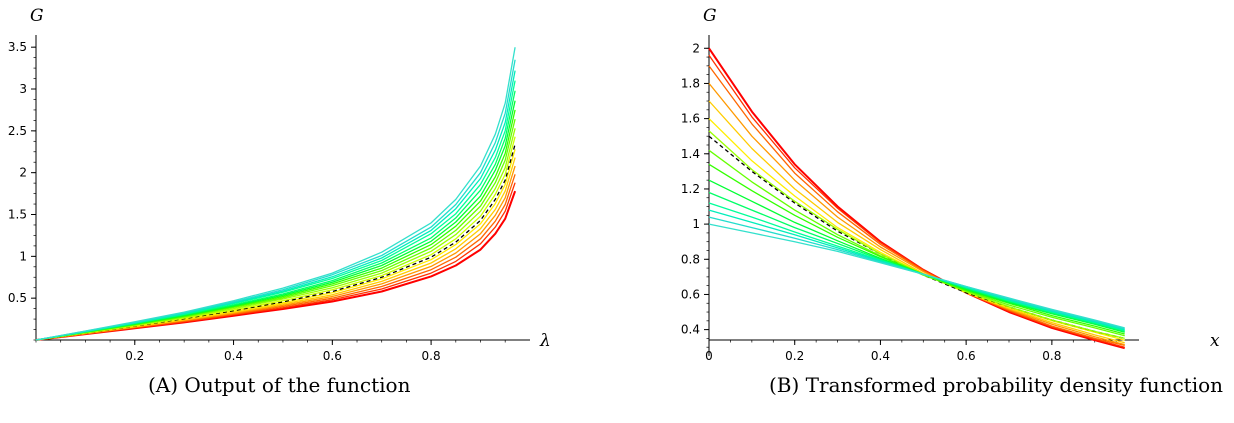 The image size is (1234, 423). Describe the element at coordinates (163, 385) in the screenshot. I see `caption-a-tag: (A)` at that location.